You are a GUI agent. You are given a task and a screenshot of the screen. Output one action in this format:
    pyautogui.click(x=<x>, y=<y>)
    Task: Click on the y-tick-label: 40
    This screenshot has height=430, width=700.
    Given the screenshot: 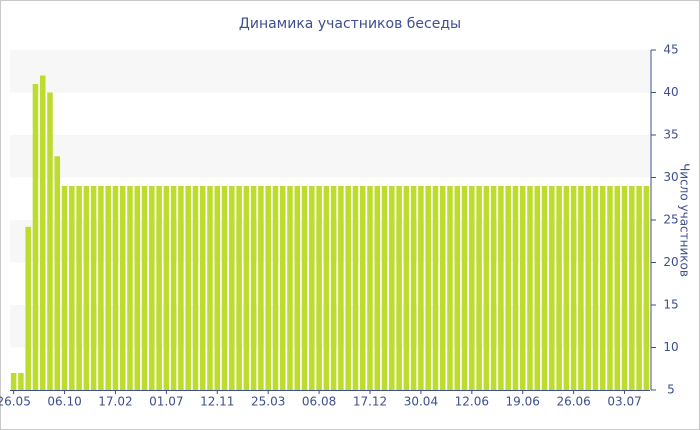 What is the action you would take?
    pyautogui.click(x=670, y=92)
    